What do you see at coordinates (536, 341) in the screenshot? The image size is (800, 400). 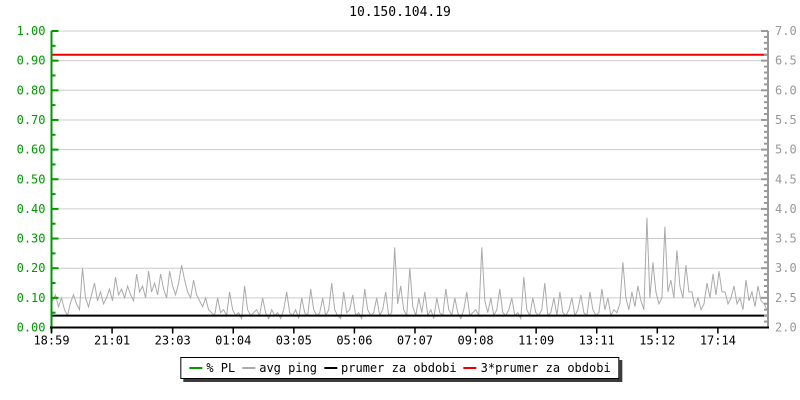 I see `x-axis-label: 11:09` at bounding box center [536, 341].